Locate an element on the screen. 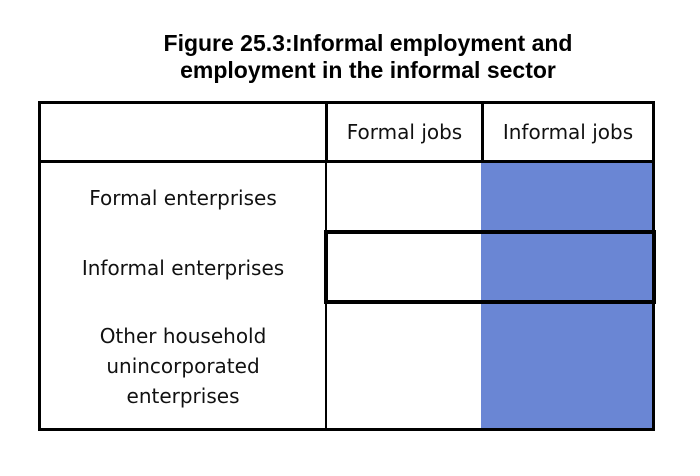 The image size is (700, 476). label-column-divider is located at coordinates (326, 132).